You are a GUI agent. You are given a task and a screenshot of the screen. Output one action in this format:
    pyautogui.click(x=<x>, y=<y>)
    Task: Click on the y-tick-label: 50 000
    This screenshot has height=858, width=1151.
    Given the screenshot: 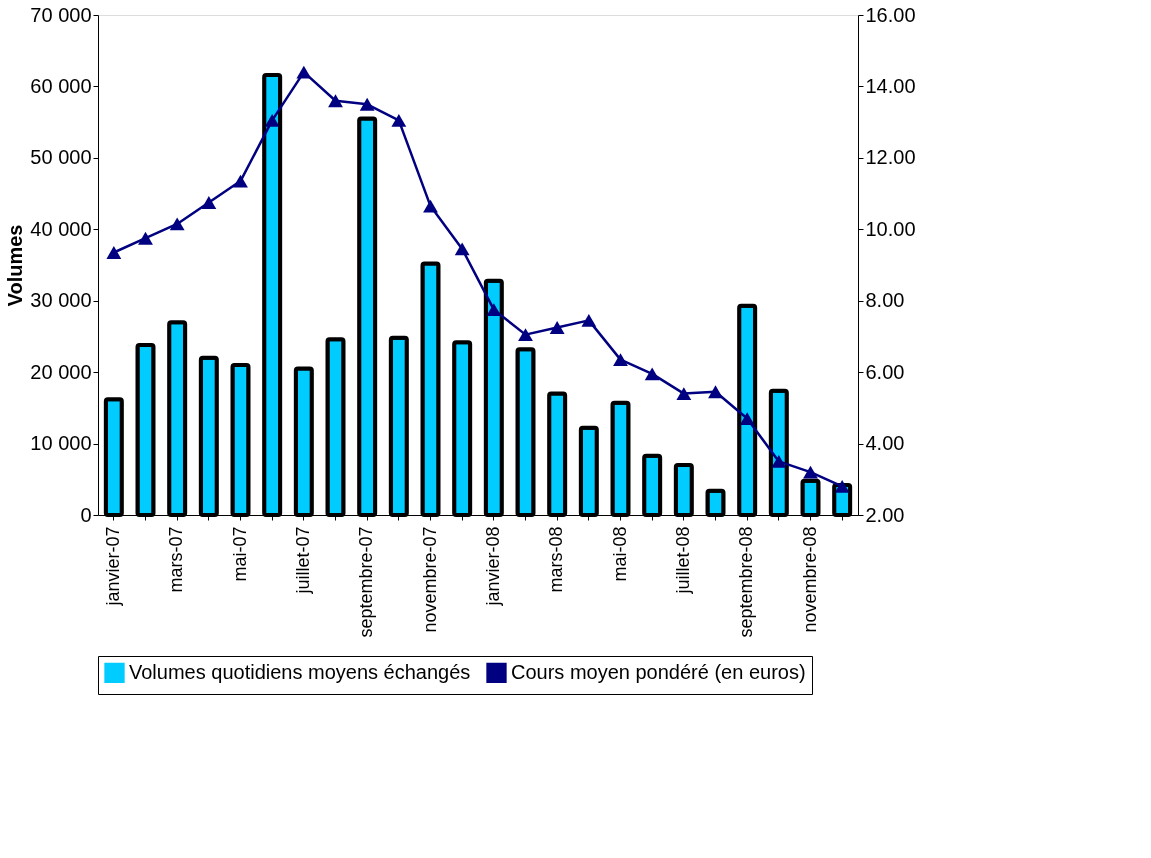 What is the action you would take?
    pyautogui.click(x=61, y=157)
    